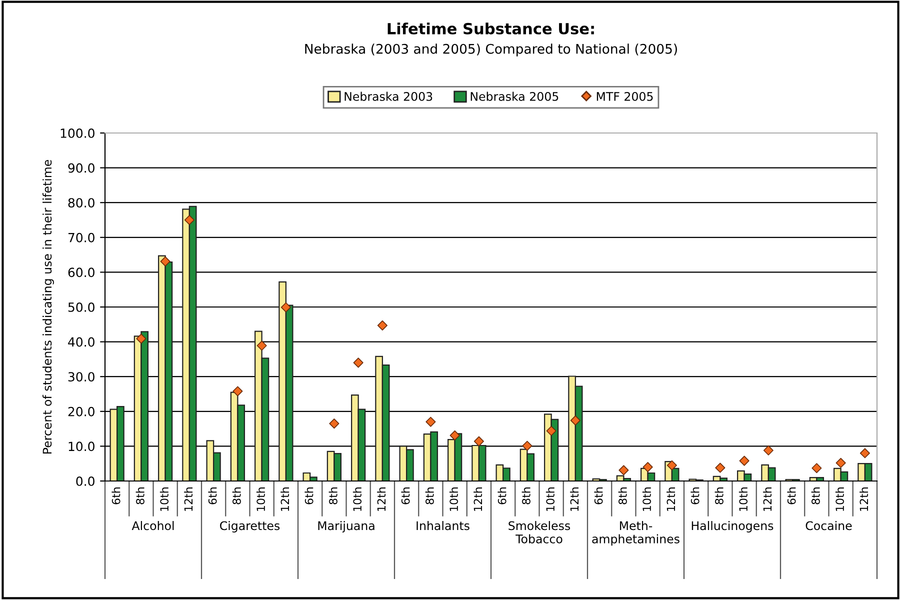 This screenshot has height=600, width=901. I want to click on chart-subtitle: Nebraska (2003 and 2005) Compared to National (2005), so click(491, 50).